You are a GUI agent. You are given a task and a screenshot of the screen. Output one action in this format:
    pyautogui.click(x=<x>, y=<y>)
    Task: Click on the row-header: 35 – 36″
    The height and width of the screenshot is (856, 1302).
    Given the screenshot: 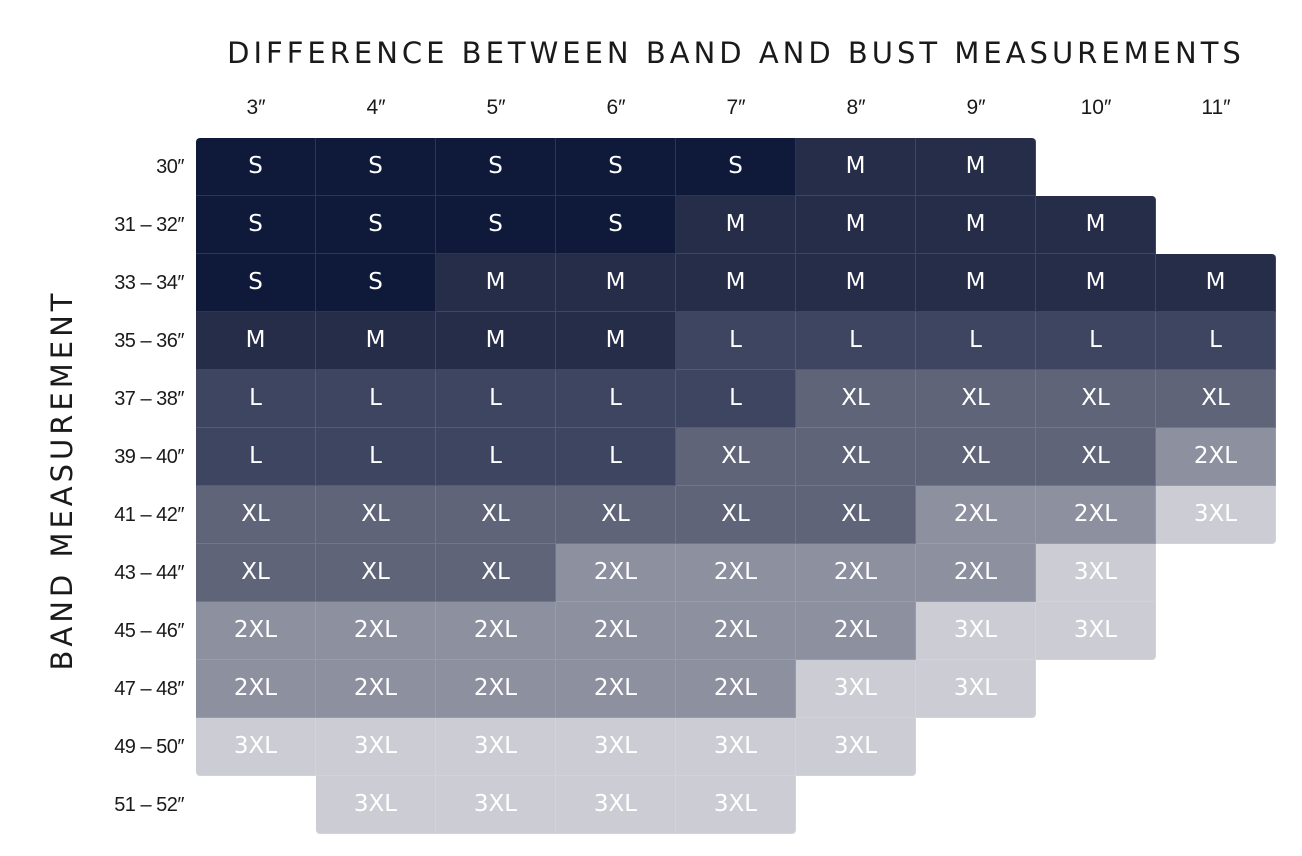 What is the action you would take?
    pyautogui.click(x=149, y=341)
    